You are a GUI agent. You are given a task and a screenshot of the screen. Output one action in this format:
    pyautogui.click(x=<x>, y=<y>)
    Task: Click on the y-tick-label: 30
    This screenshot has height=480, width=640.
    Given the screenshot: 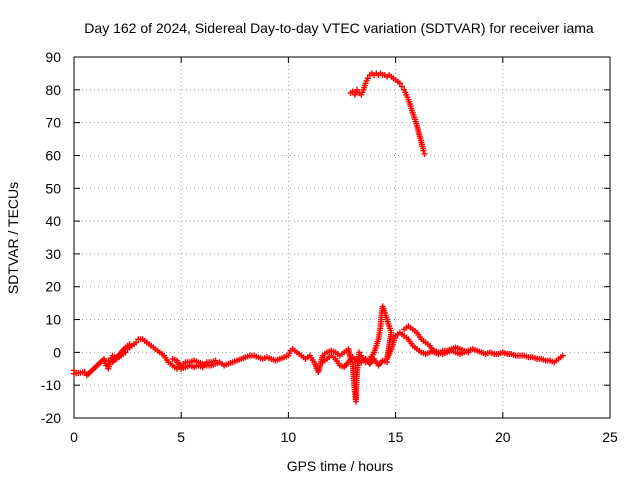 What is the action you would take?
    pyautogui.click(x=53, y=254)
    